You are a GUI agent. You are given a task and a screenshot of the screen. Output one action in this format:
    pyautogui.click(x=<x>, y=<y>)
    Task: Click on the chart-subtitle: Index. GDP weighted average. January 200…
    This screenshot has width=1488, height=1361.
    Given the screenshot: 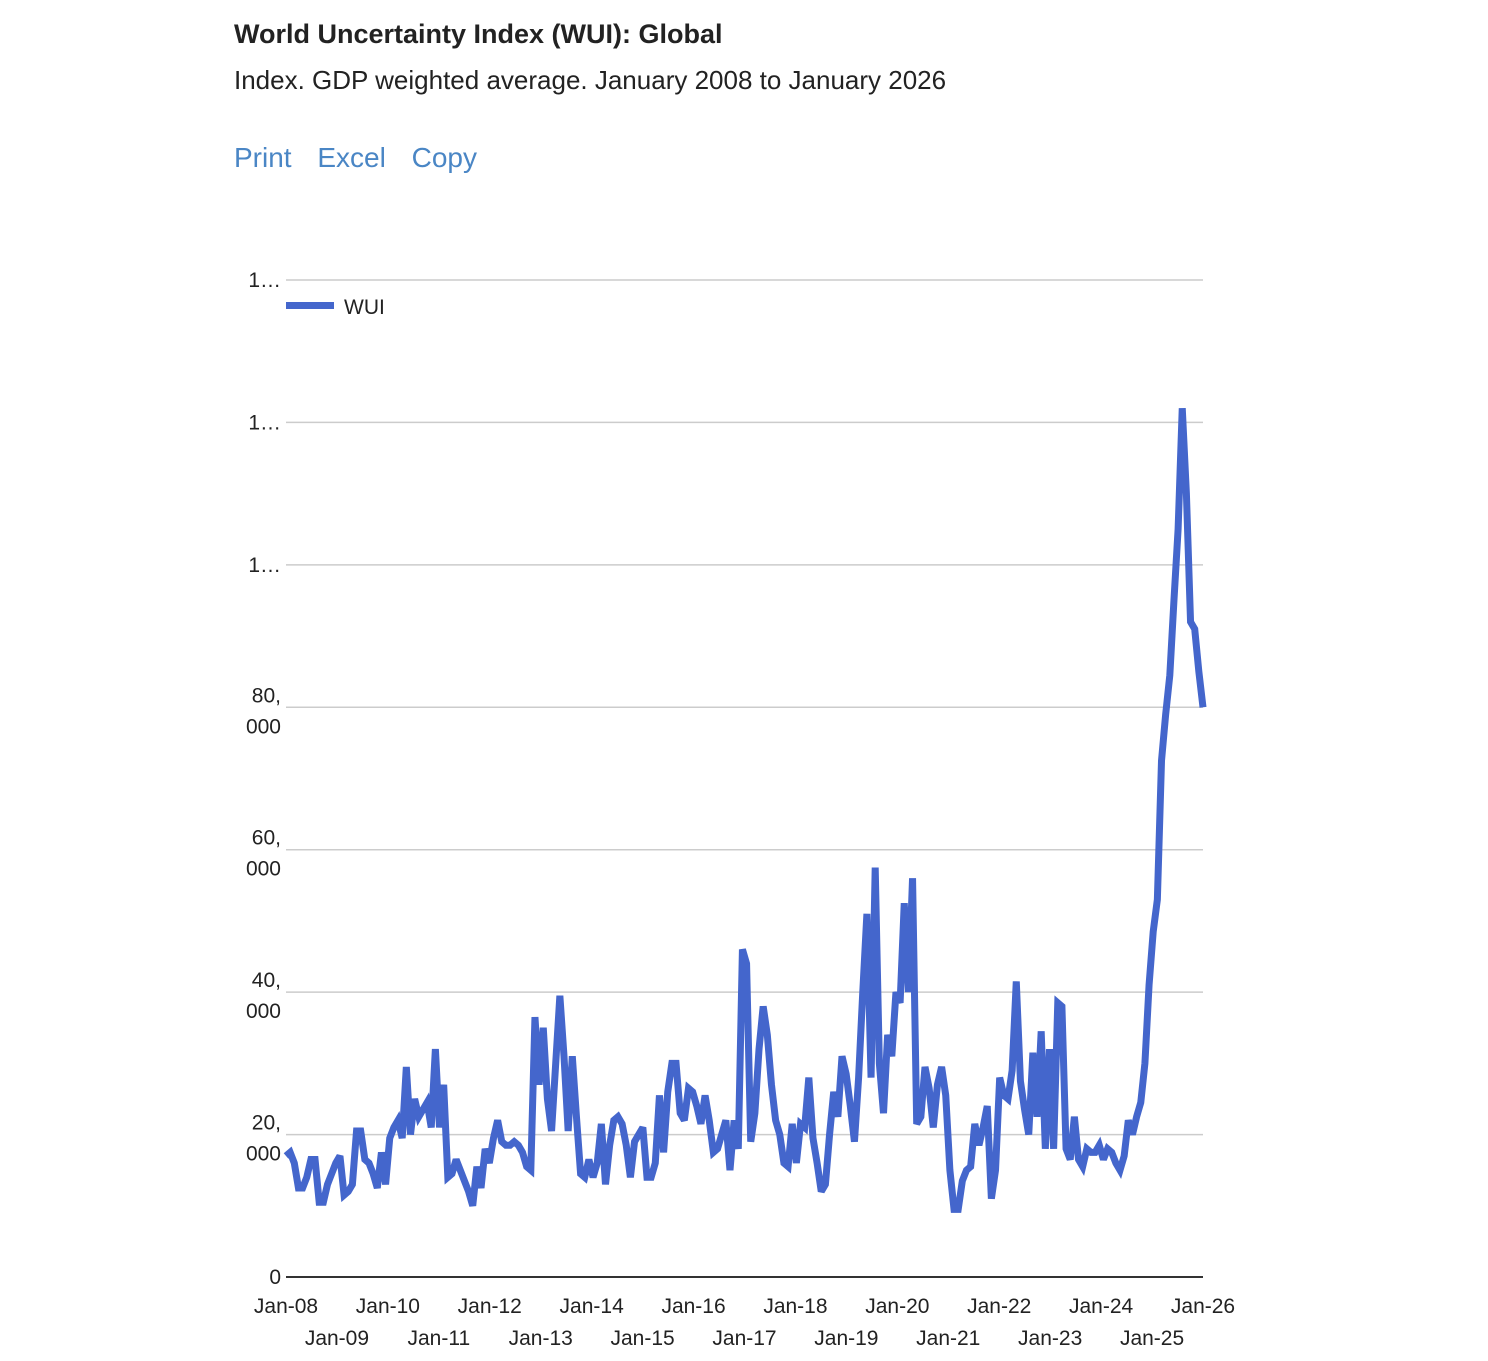 What is the action you would take?
    pyautogui.click(x=590, y=80)
    